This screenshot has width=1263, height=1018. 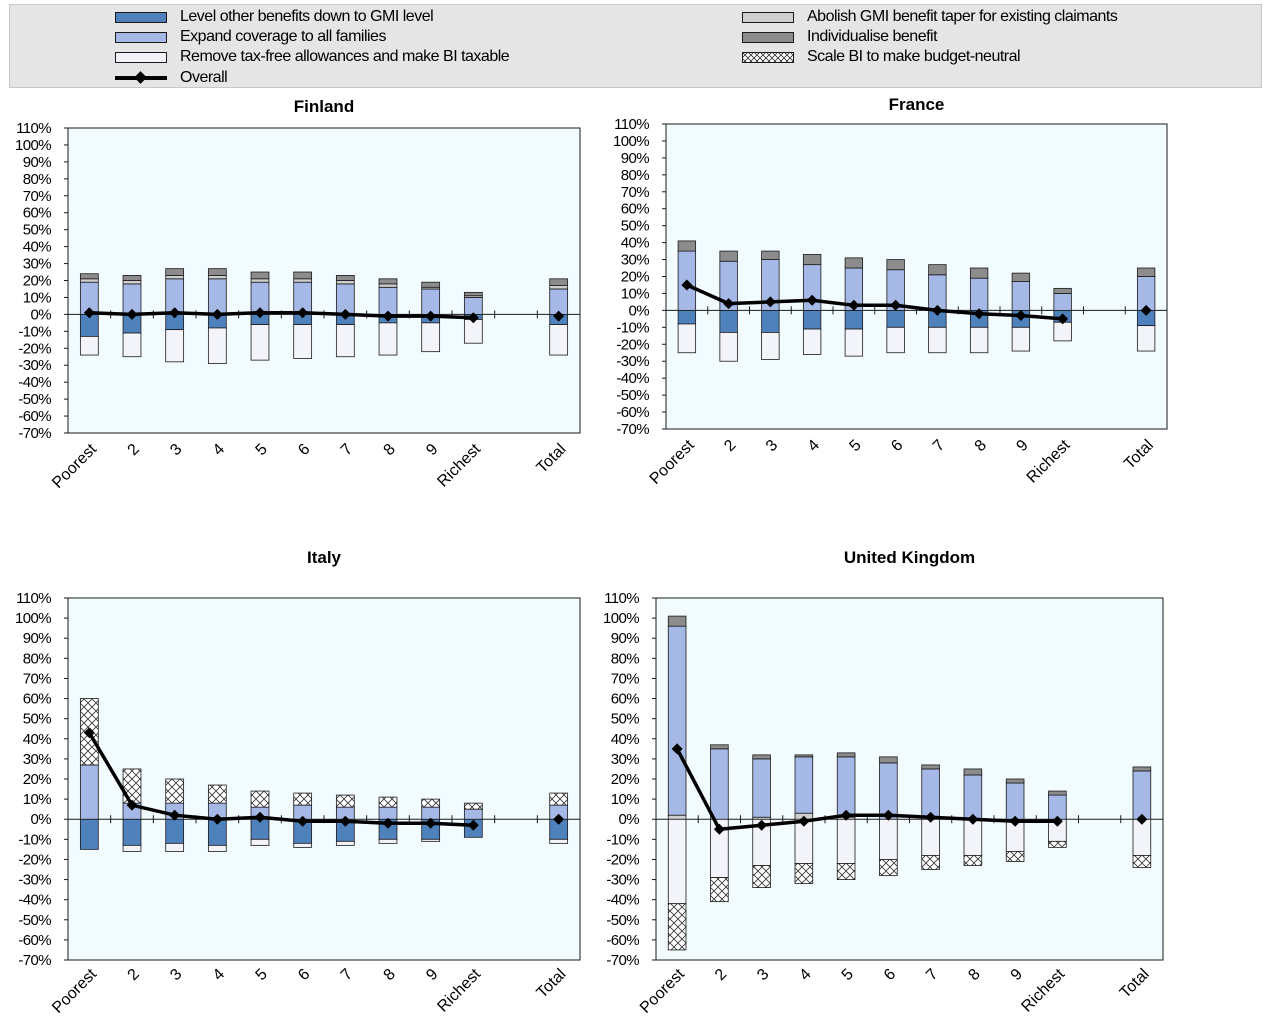 What do you see at coordinates (559, 287) in the screenshot?
I see `bar-abolish-total` at bounding box center [559, 287].